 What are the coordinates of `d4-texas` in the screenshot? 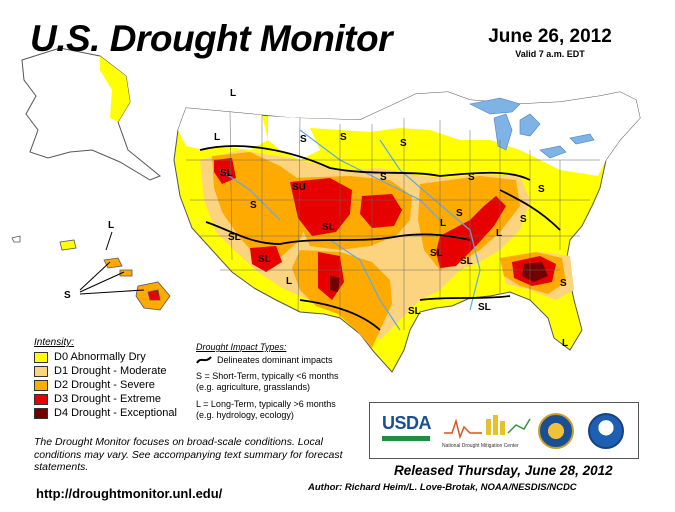 It's located at (335, 284).